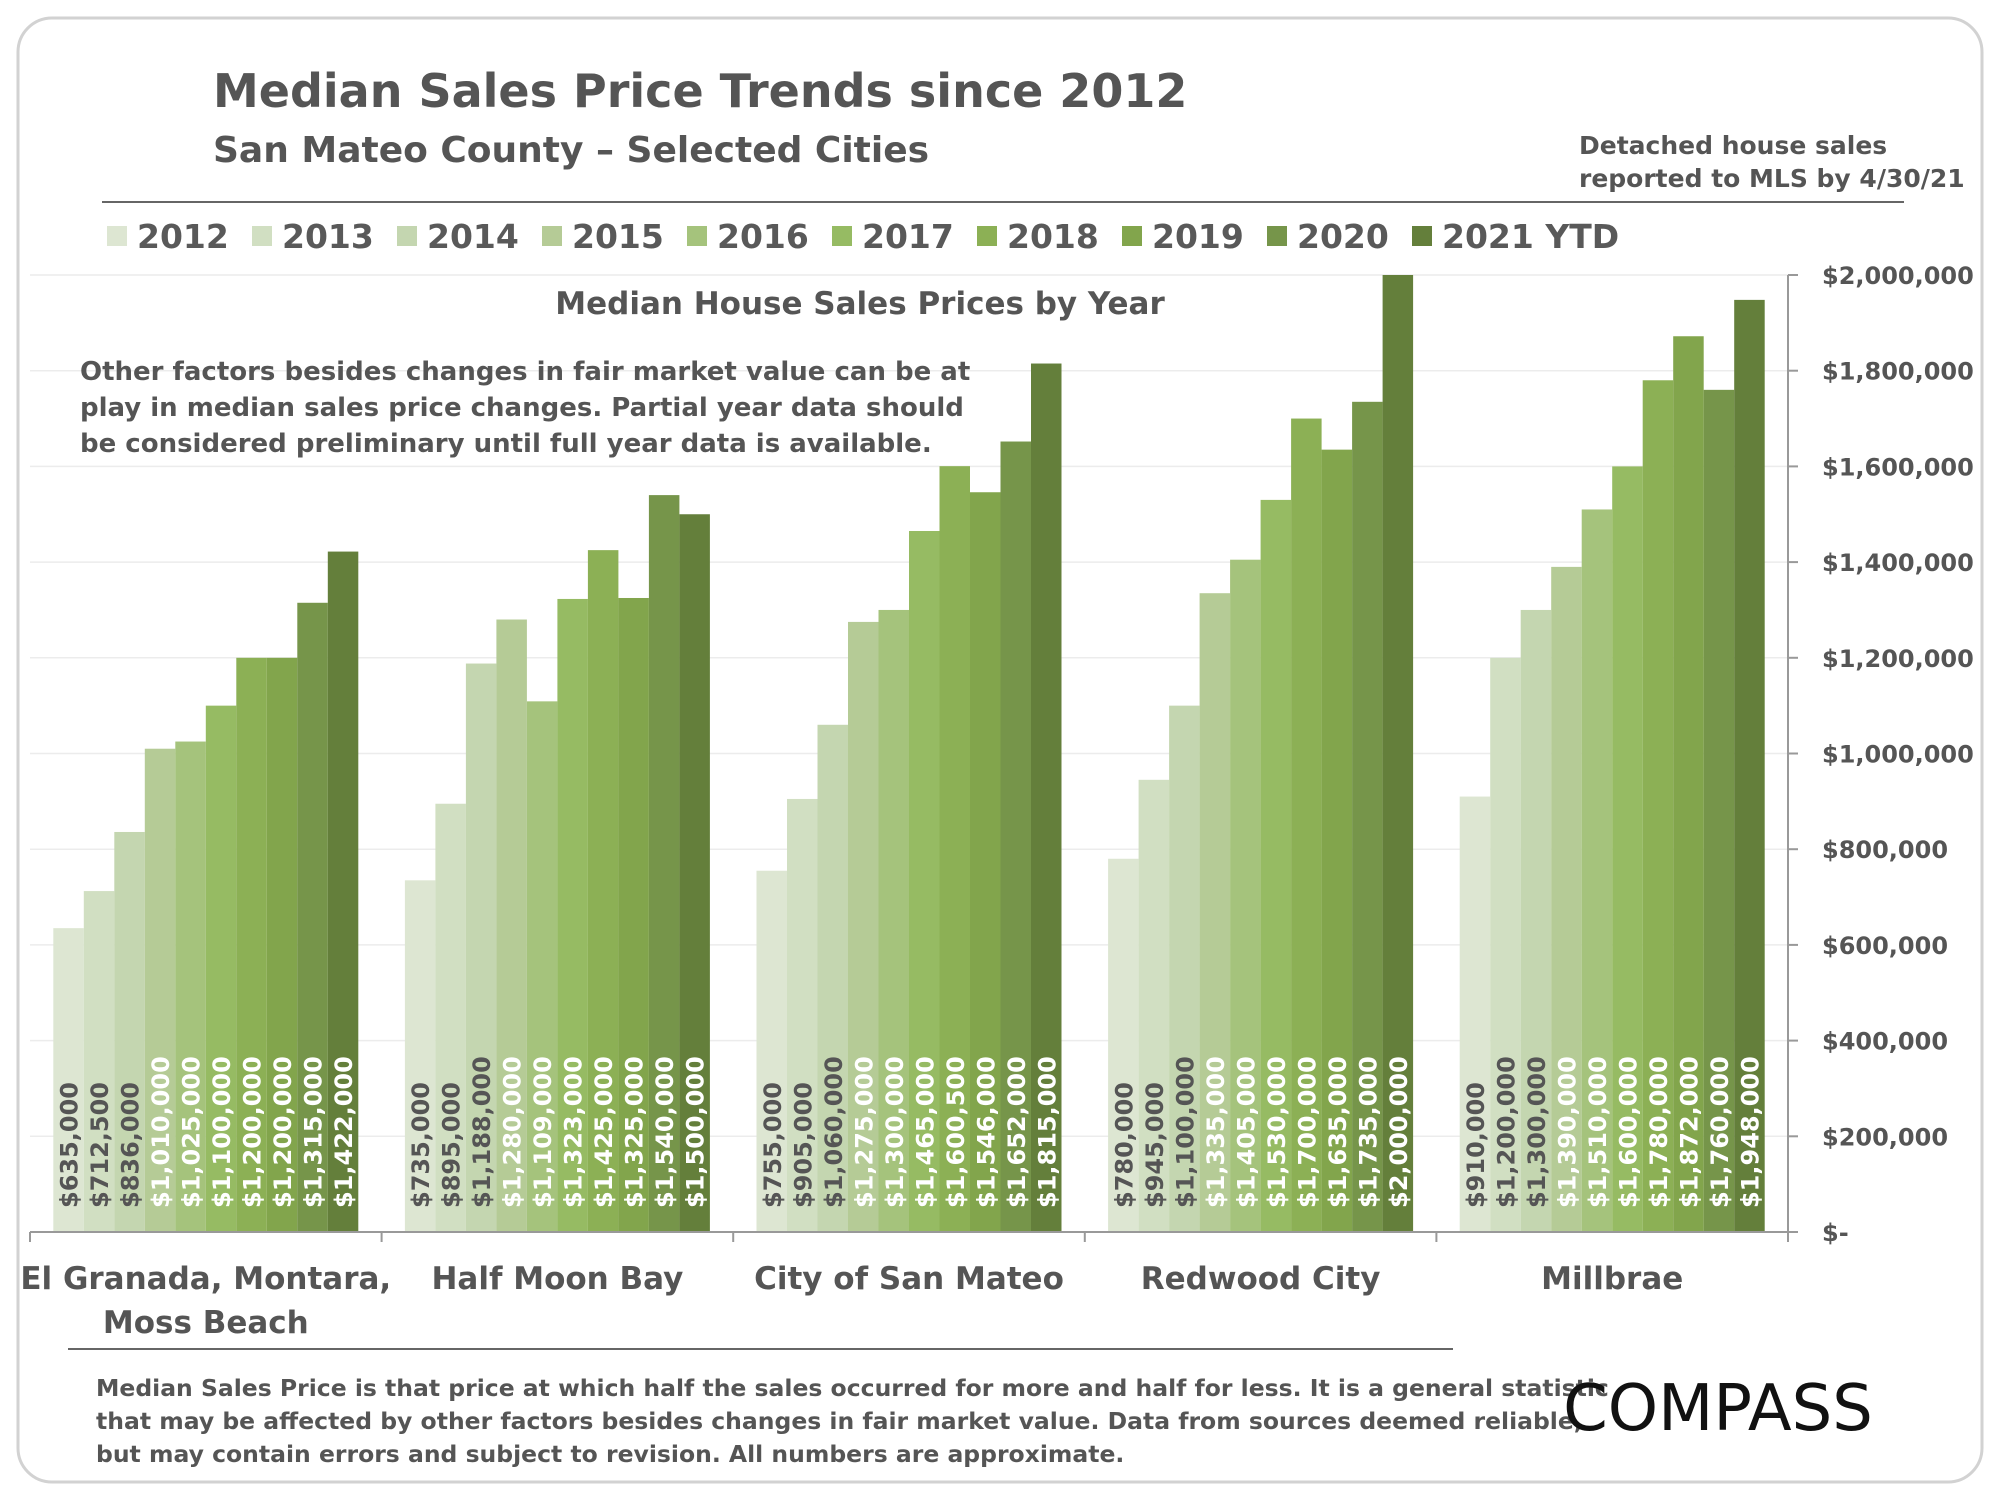  Describe the element at coordinates (574, 1132) in the screenshot. I see `bar-value-label: $1,323,000` at that location.